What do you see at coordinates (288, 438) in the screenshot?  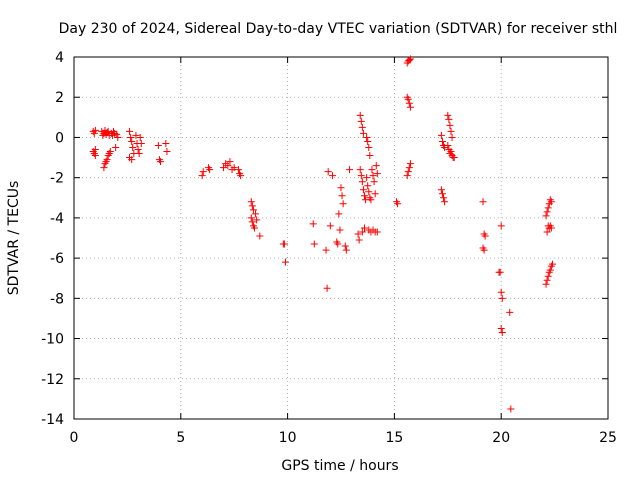 I see `x-tick-label: 10` at bounding box center [288, 438].